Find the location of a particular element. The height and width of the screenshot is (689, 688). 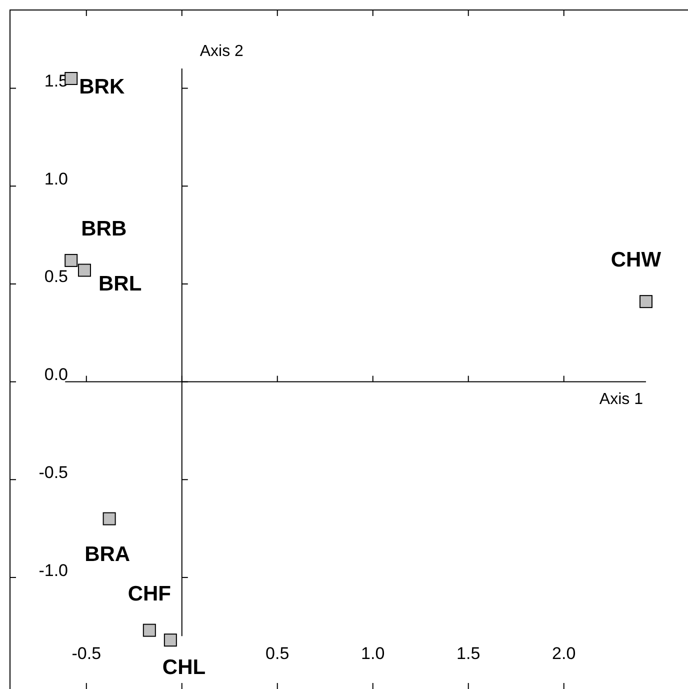

y-tick-label: -0.5 is located at coordinates (53, 472).